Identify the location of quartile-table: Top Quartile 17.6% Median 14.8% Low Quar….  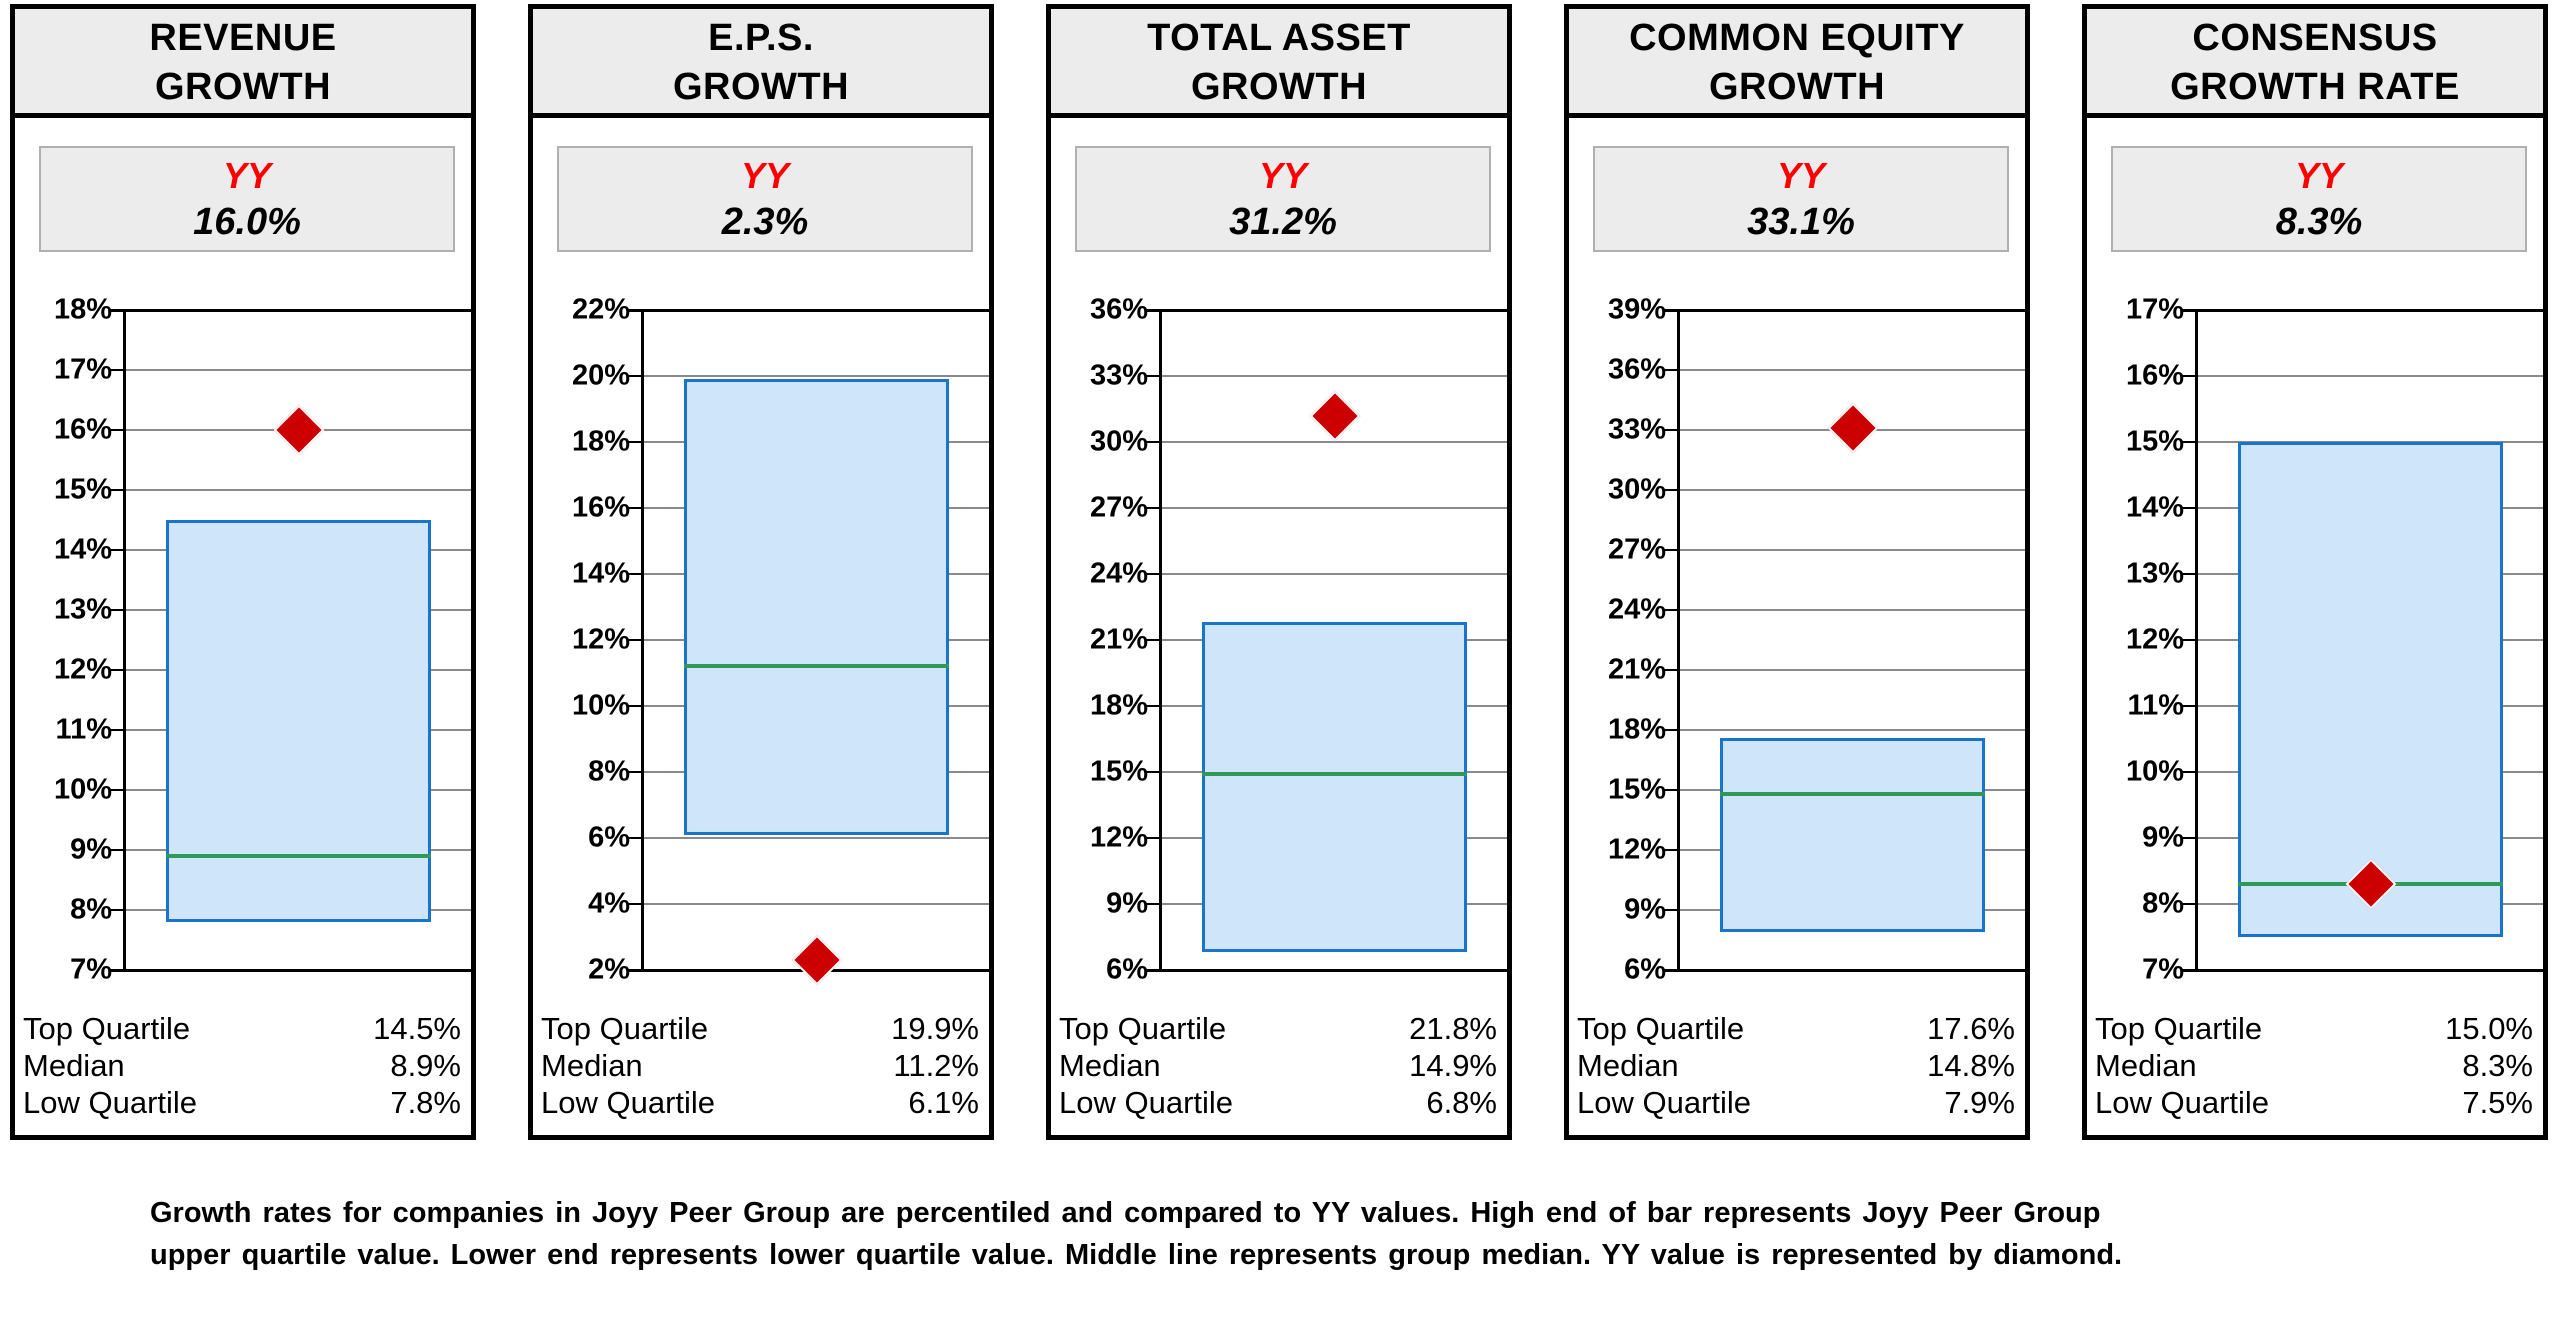
(1796, 1065).